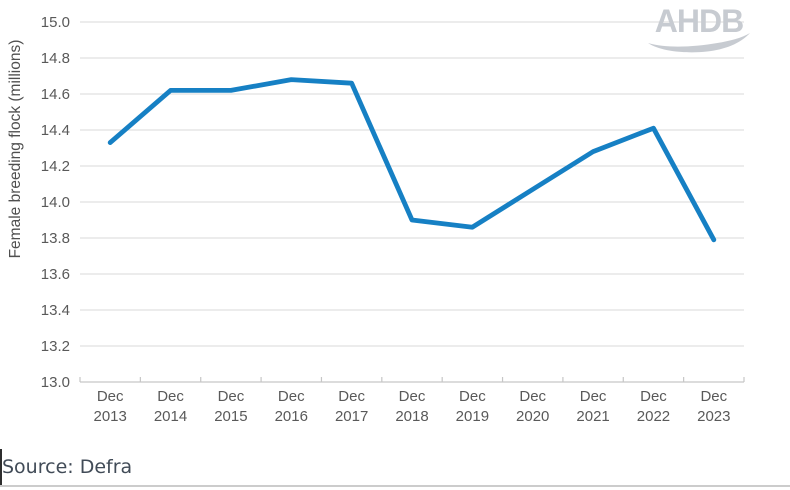 This screenshot has width=790, height=490. I want to click on y-tick-label: 13.2, so click(55, 346).